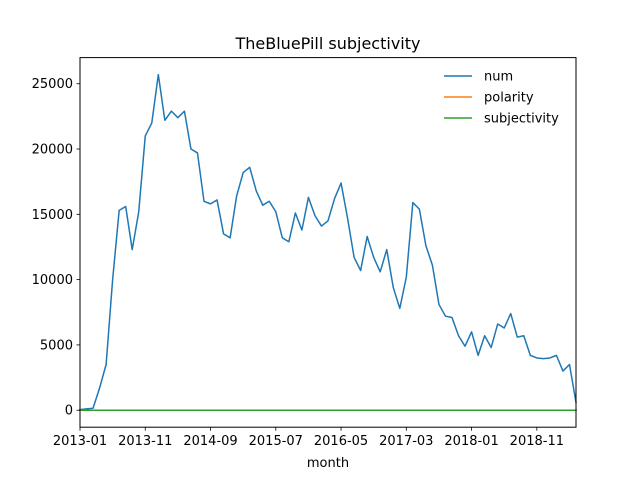 The width and height of the screenshot is (640, 480). What do you see at coordinates (471, 441) in the screenshot?
I see `x-tick-label: 2018-01` at bounding box center [471, 441].